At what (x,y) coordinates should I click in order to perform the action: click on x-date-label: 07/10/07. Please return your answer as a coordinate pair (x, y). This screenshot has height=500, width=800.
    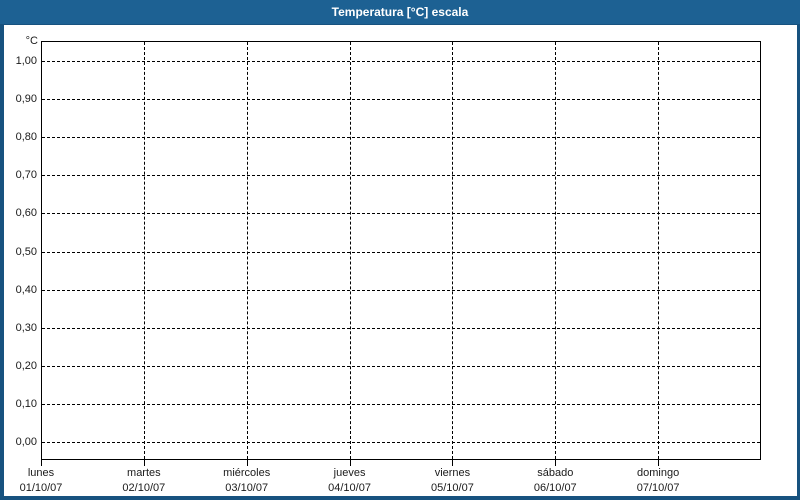
    Looking at the image, I should click on (658, 488).